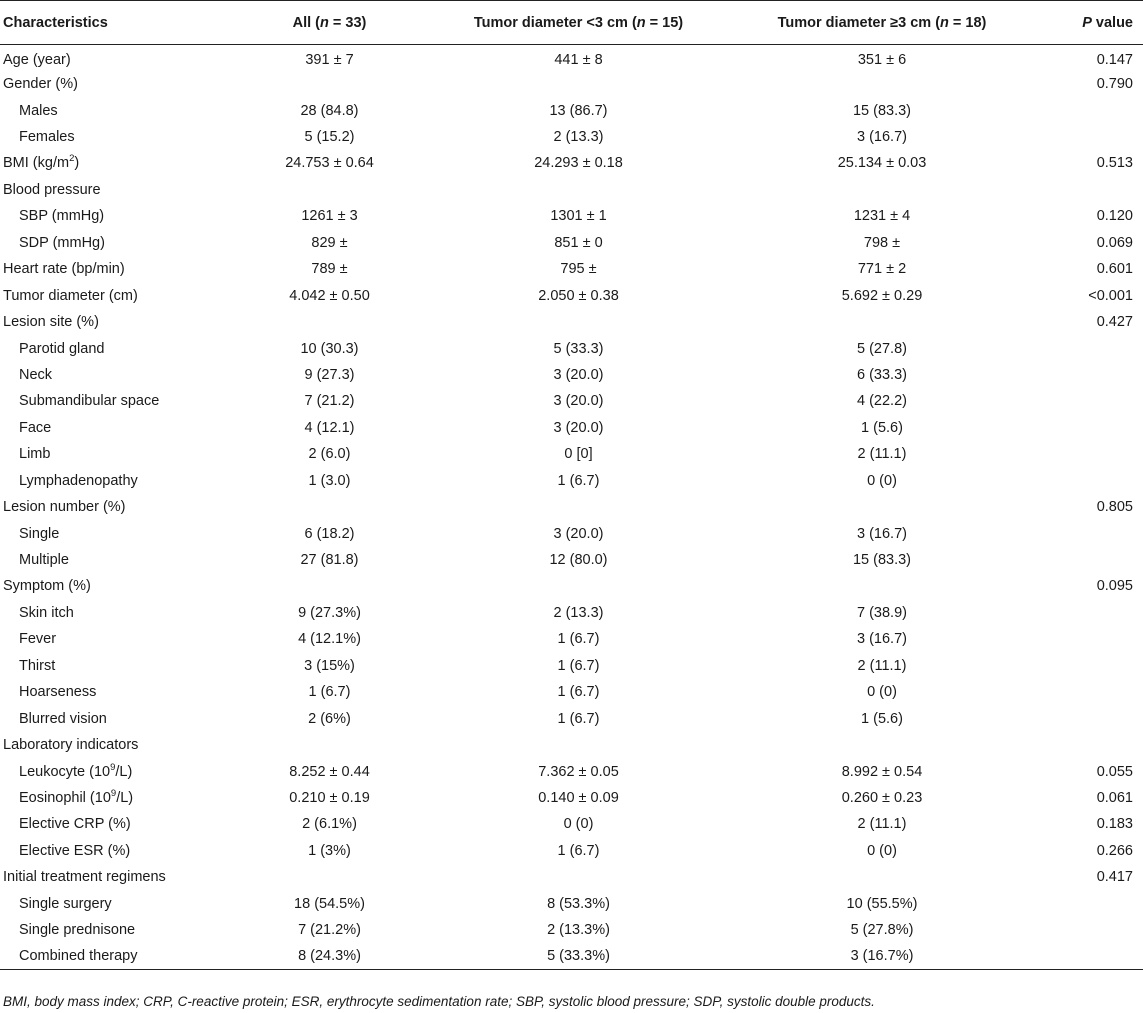  I want to click on cell-tumor-ge3: 5.692 ± 0.29, so click(882, 295).